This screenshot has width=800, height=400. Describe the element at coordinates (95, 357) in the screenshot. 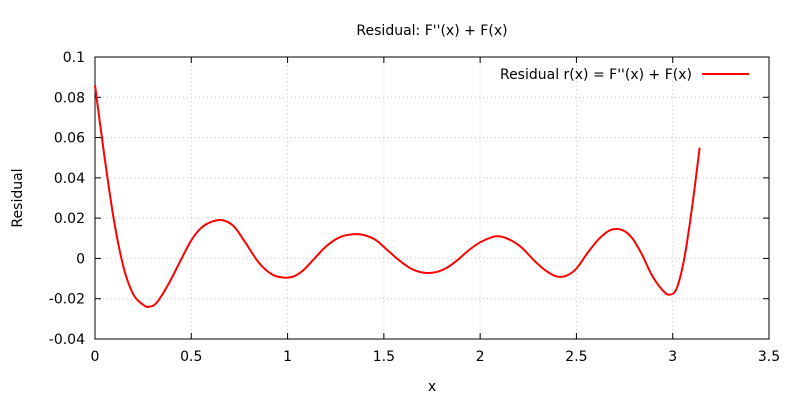

I see `x-tick-label: 0` at that location.